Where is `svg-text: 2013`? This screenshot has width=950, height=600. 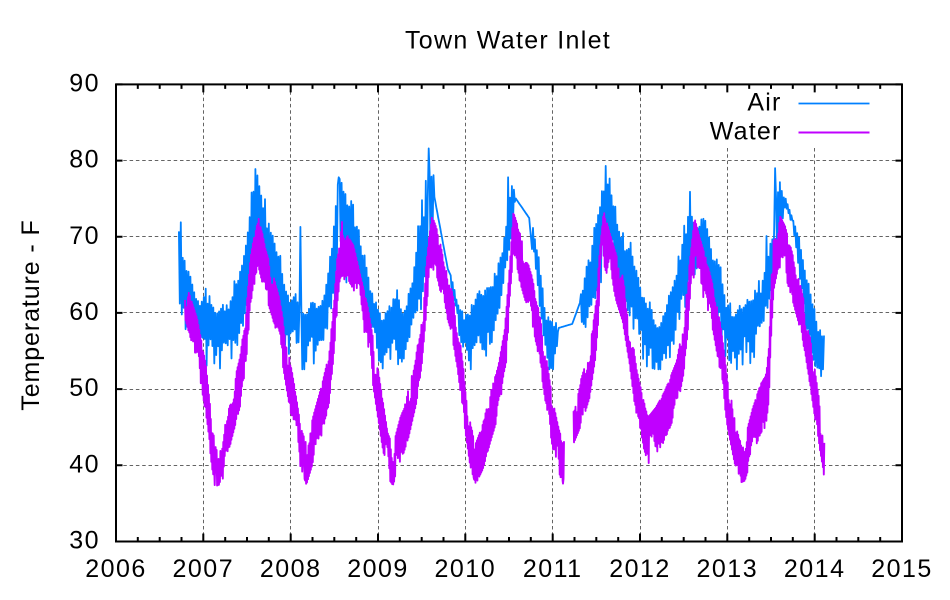 svg-text: 2013 is located at coordinates (727, 569).